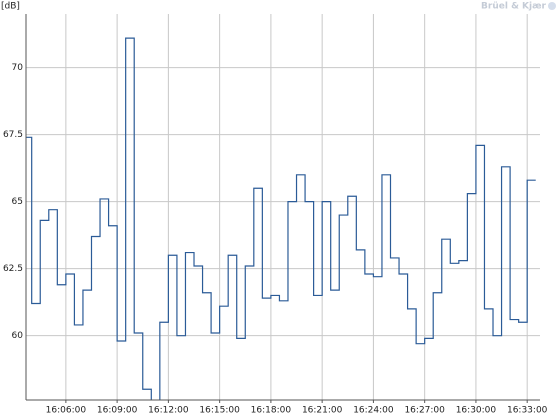 The width and height of the screenshot is (560, 420). I want to click on y-tick-label: 70, so click(18, 68).